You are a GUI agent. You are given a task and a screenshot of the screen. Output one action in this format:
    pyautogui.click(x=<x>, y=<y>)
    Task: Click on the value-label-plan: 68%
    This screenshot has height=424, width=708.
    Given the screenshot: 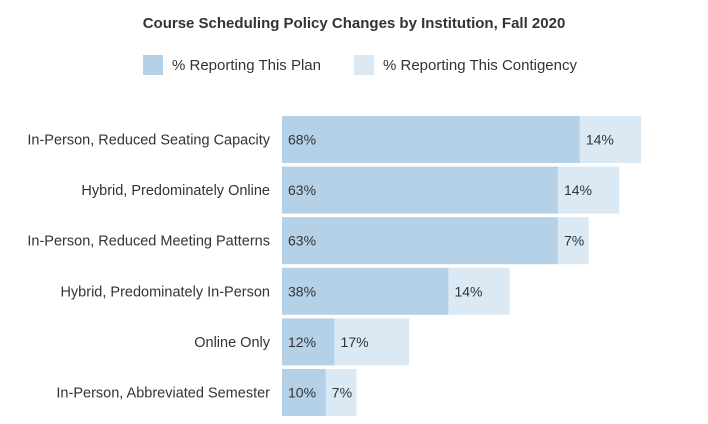 What is the action you would take?
    pyautogui.click(x=302, y=140)
    